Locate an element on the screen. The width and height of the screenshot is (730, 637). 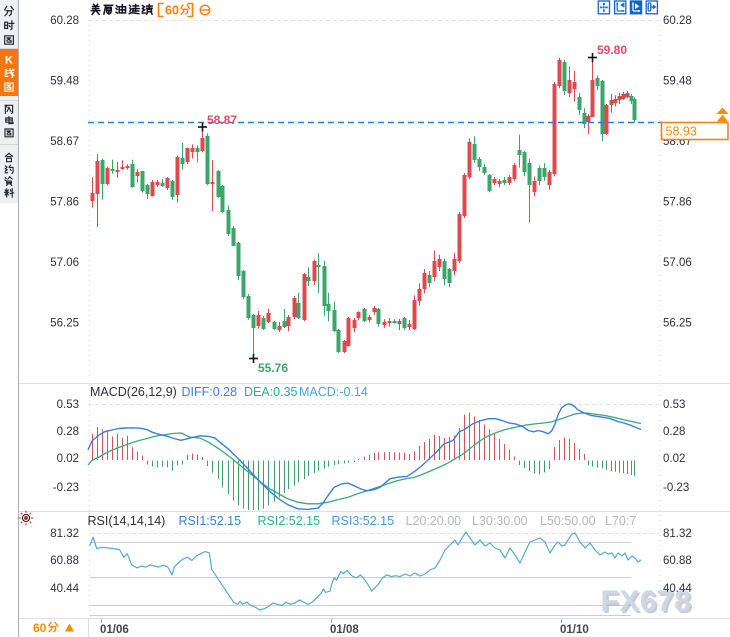
svg-text: L70:7 is located at coordinates (620, 521).